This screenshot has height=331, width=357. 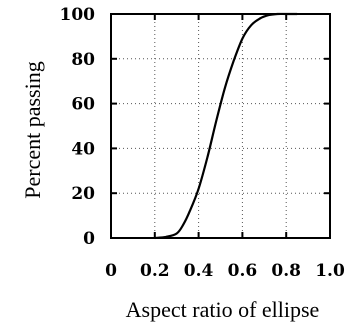 I want to click on x-axis-title: Aspect ratio of ellipse, so click(x=223, y=309).